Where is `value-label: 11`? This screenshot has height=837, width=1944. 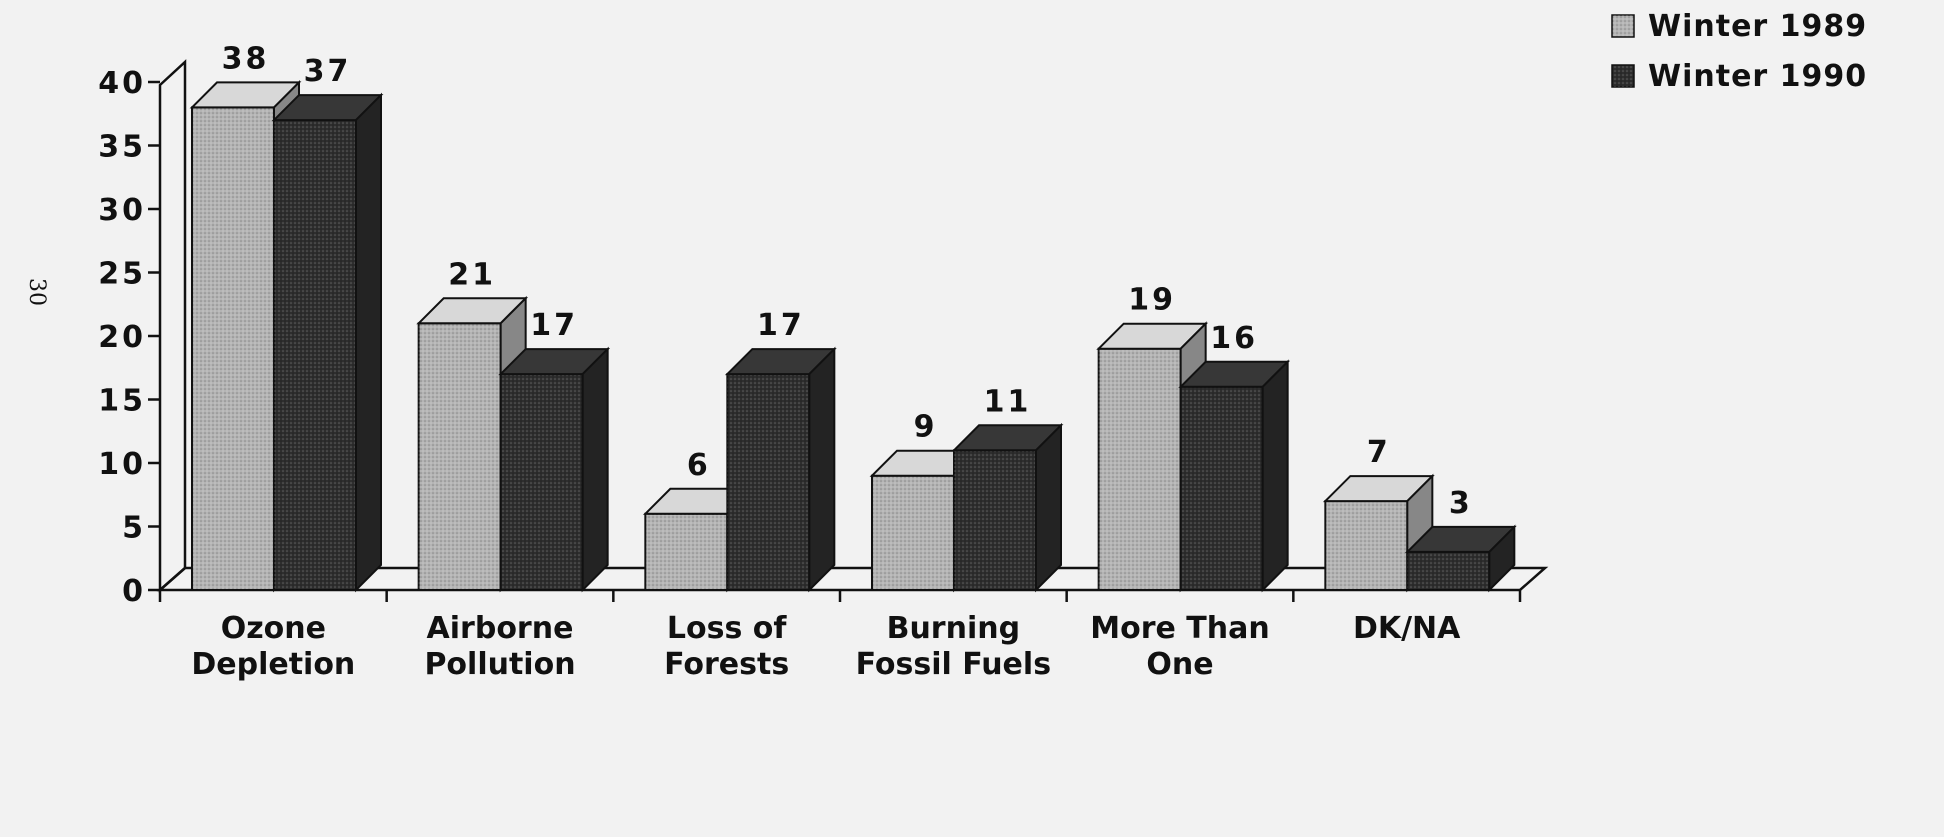
value-label: 11 is located at coordinates (1008, 401).